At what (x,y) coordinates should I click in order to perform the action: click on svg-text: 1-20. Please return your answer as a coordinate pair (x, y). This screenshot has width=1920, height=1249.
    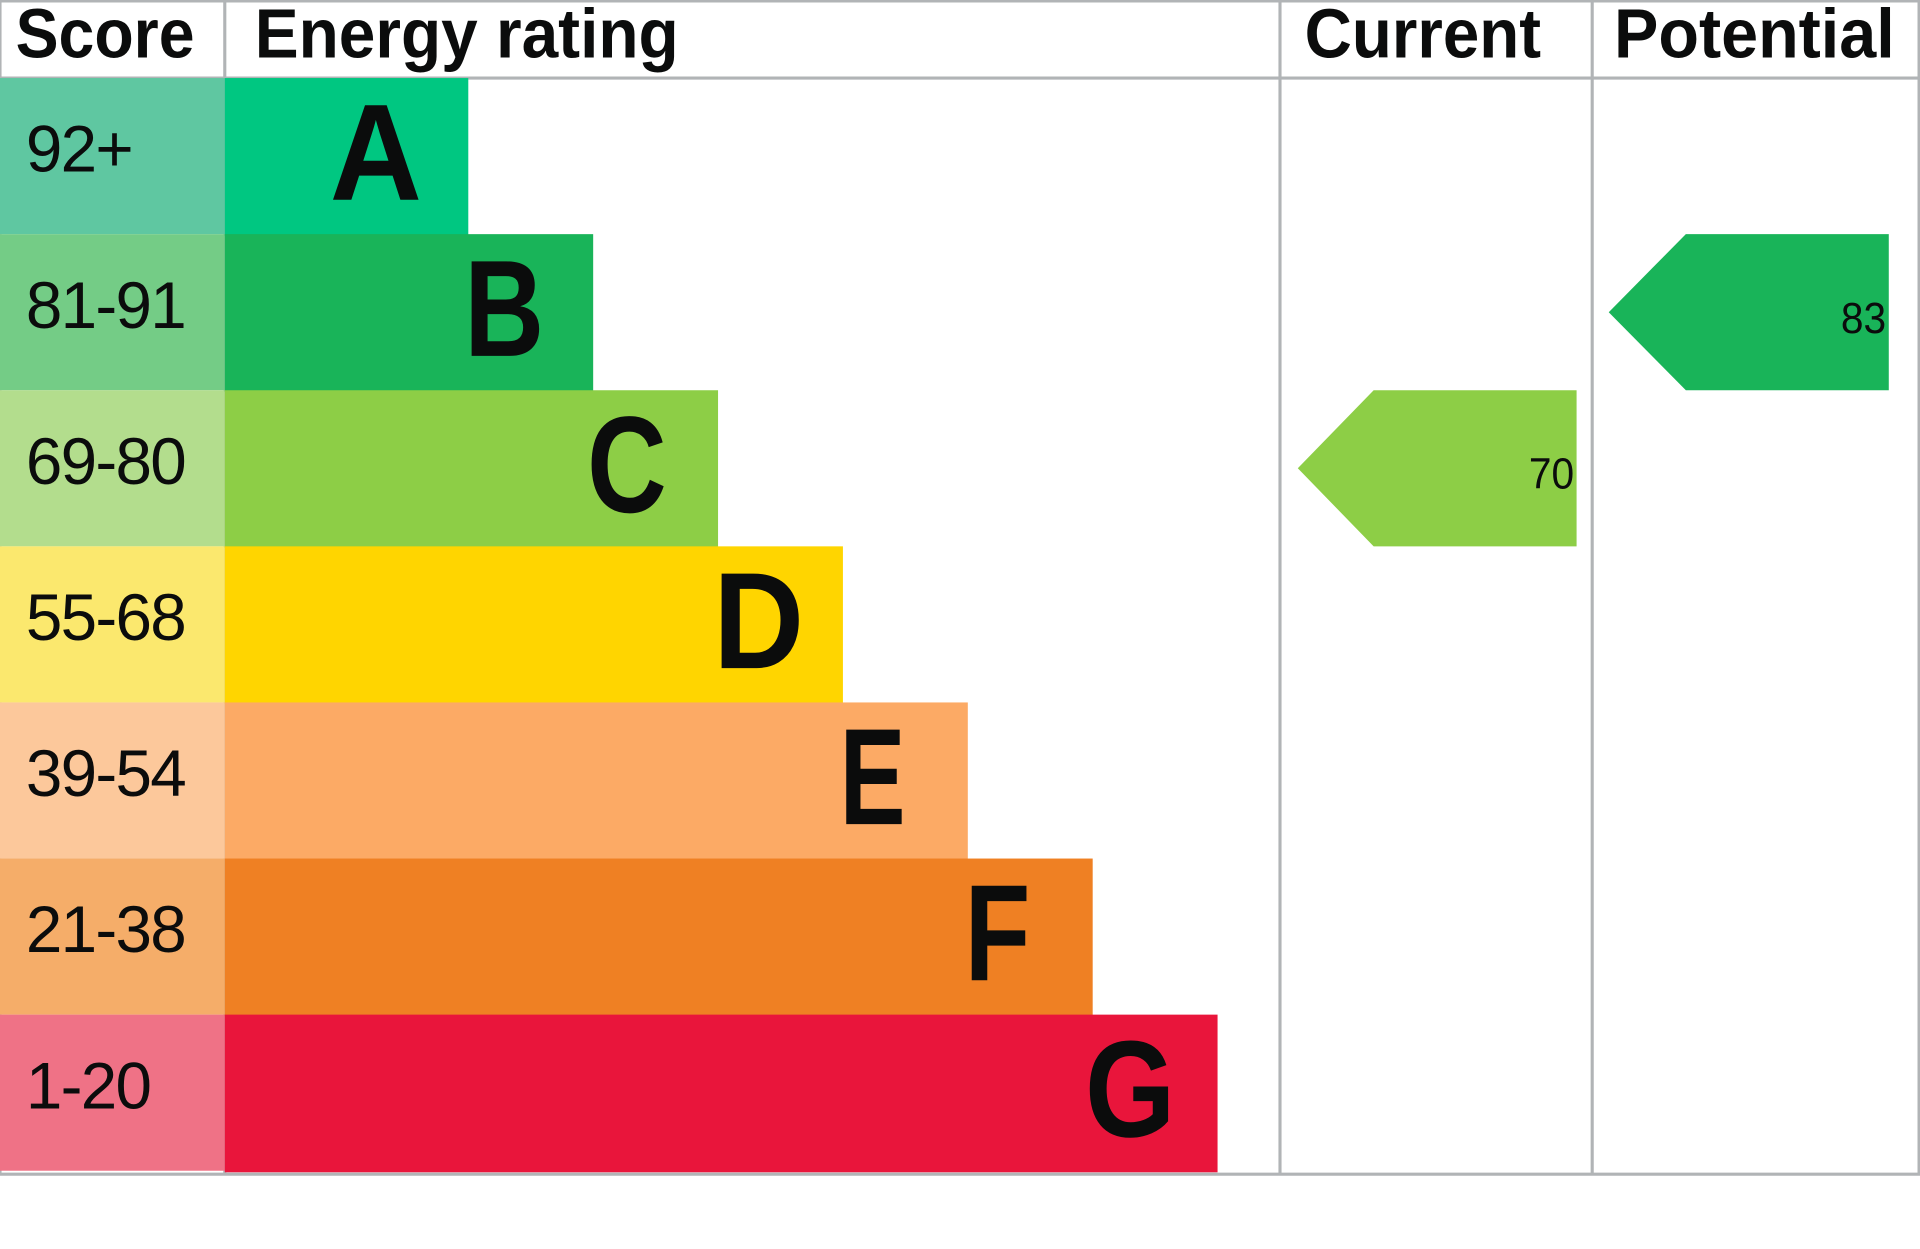
    Looking at the image, I should click on (88, 1085).